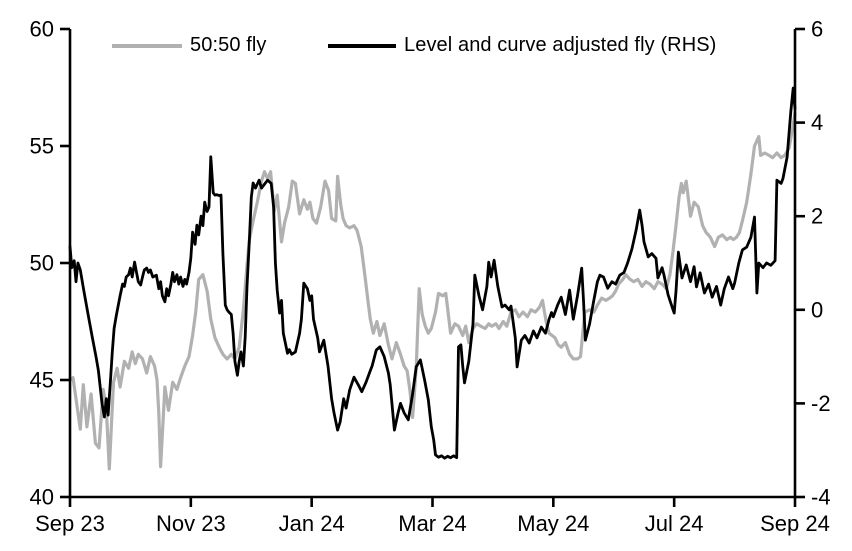 This screenshot has height=551, width=852. Describe the element at coordinates (191, 523) in the screenshot. I see `x-axis-tick-label-nov-23: Nov 23` at that location.